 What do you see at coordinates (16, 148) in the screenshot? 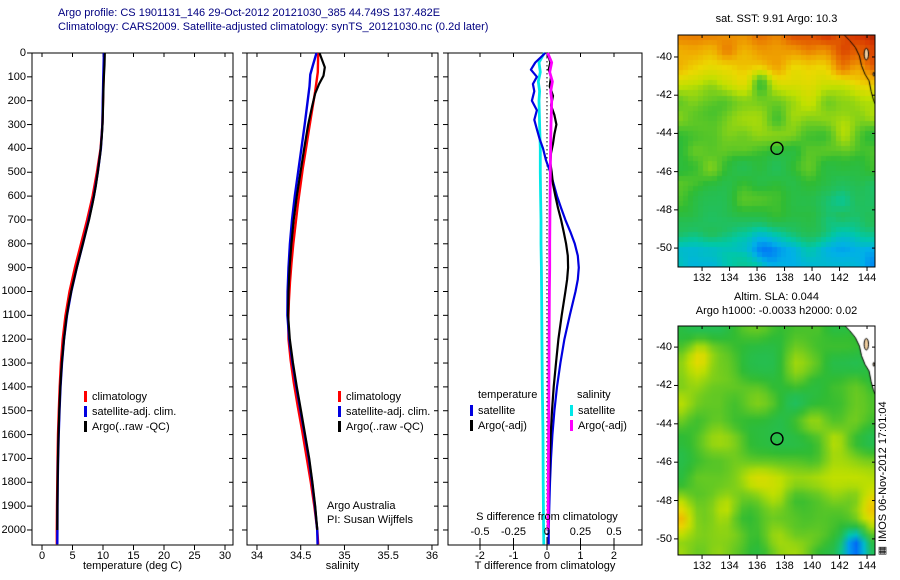
I see `depth-tick-label: 400` at bounding box center [16, 148].